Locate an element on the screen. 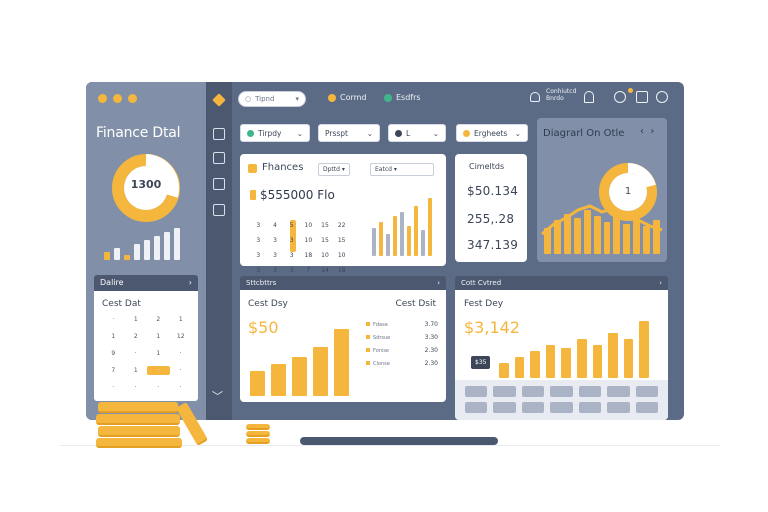 This screenshot has width=768, height=512. statistics-header: Sttcbttrs › is located at coordinates (343, 283).